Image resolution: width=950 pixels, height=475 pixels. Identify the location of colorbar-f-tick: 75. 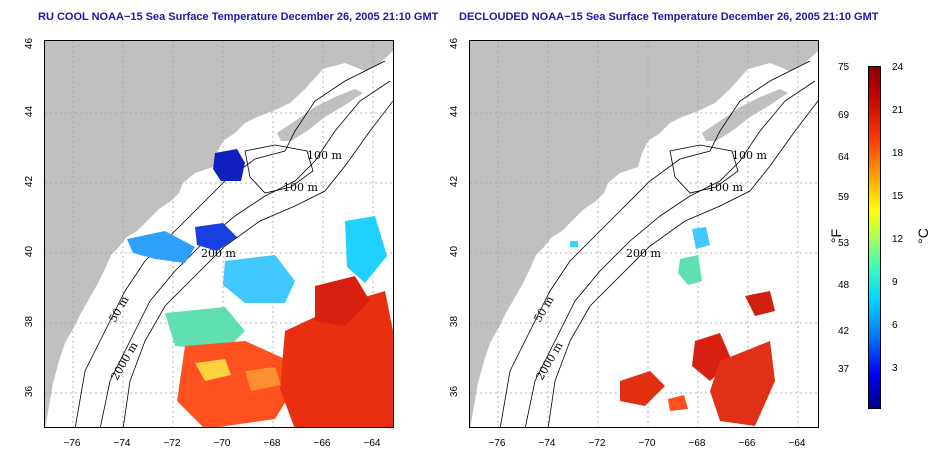
(844, 67).